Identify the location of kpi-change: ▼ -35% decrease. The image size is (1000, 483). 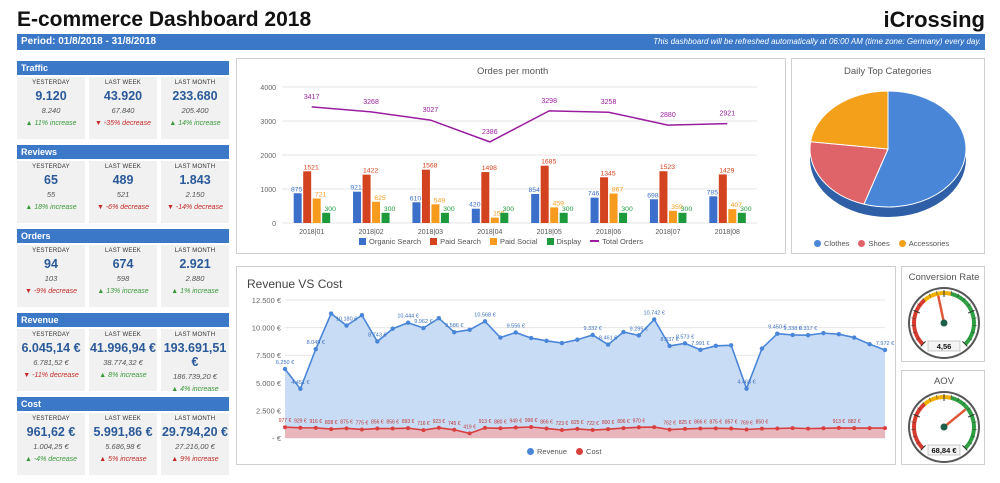
(123, 123).